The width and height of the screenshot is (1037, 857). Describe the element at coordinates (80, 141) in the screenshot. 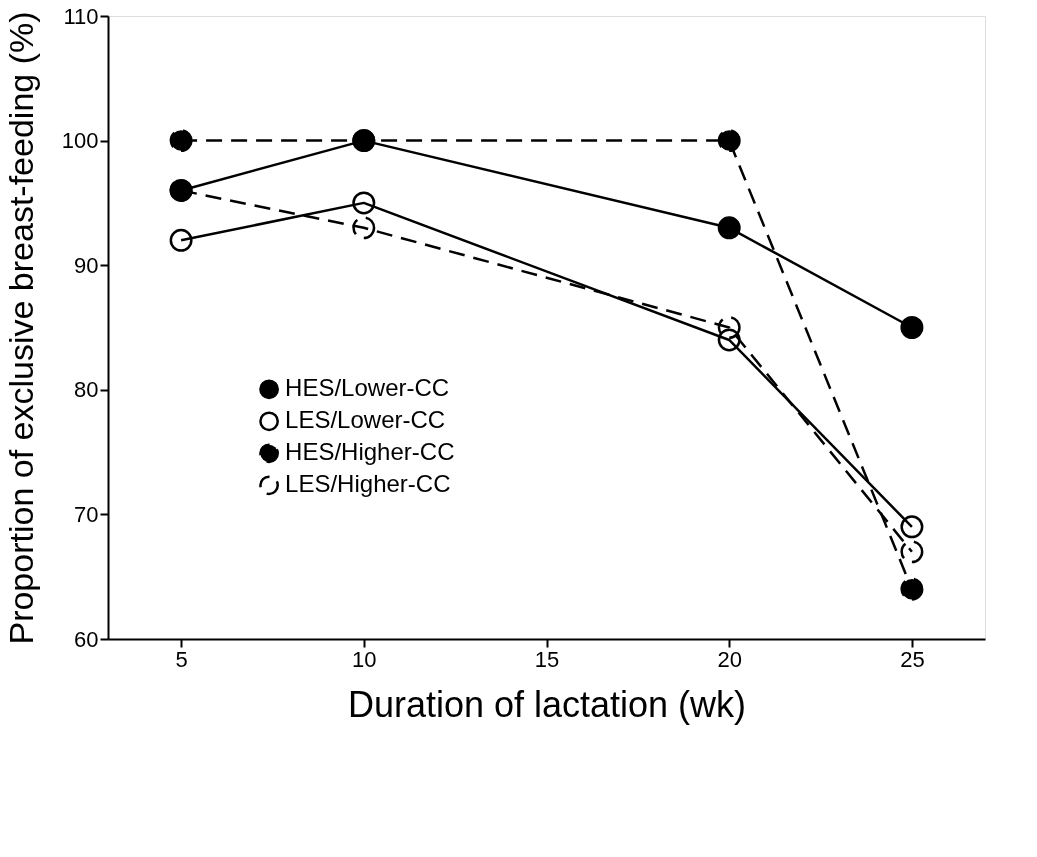

I see `y-tick-label: 100` at that location.